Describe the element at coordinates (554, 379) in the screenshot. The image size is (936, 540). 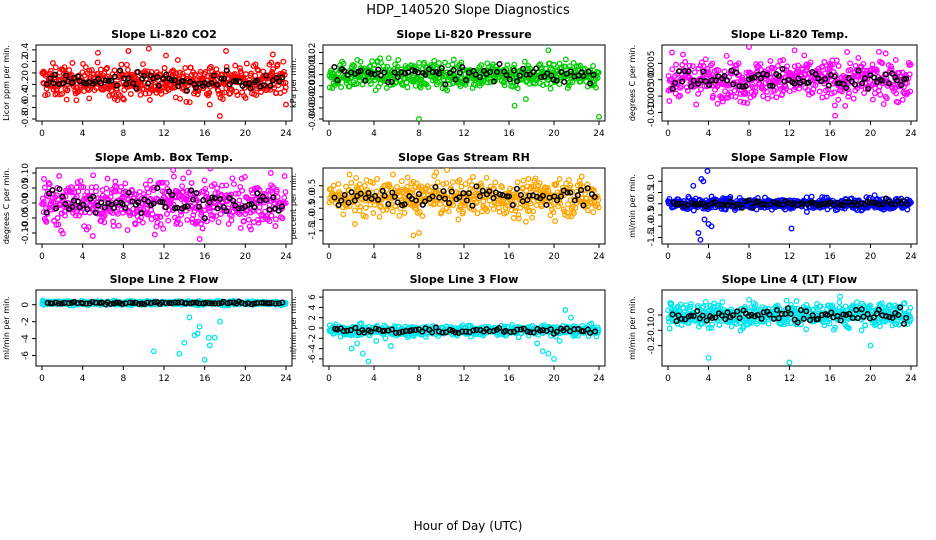
I see `x-tick-label: 20` at that location.